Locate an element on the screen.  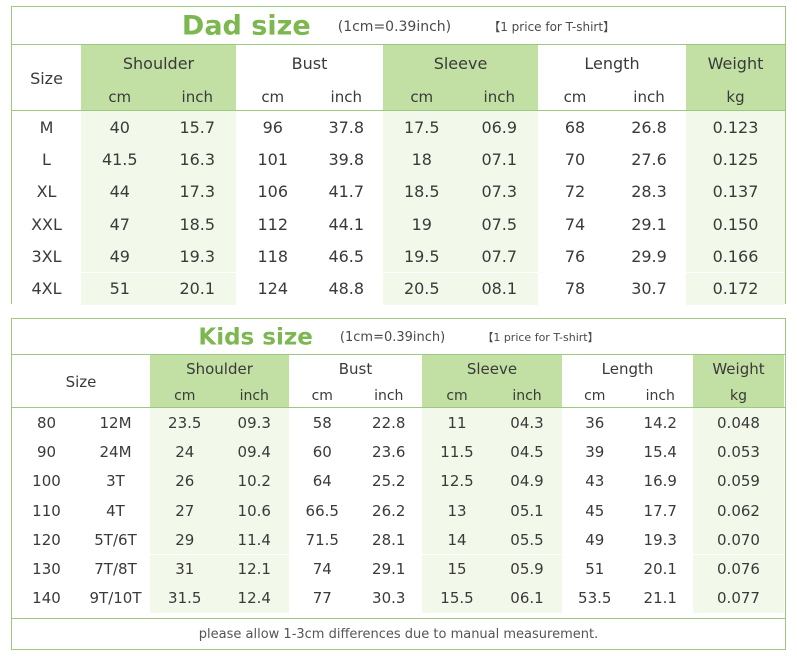
dad-header-shoulder: Shoulder is located at coordinates (158, 63).